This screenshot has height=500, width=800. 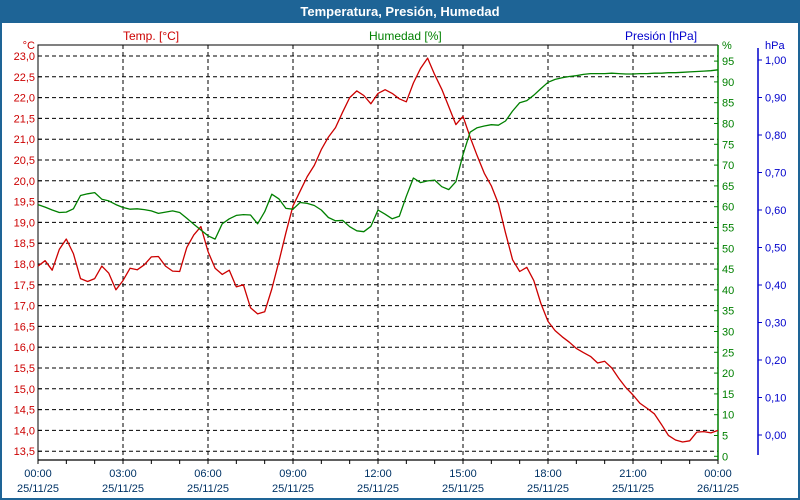 What do you see at coordinates (463, 474) in the screenshot?
I see `x-axis-time-label: 15:00` at bounding box center [463, 474].